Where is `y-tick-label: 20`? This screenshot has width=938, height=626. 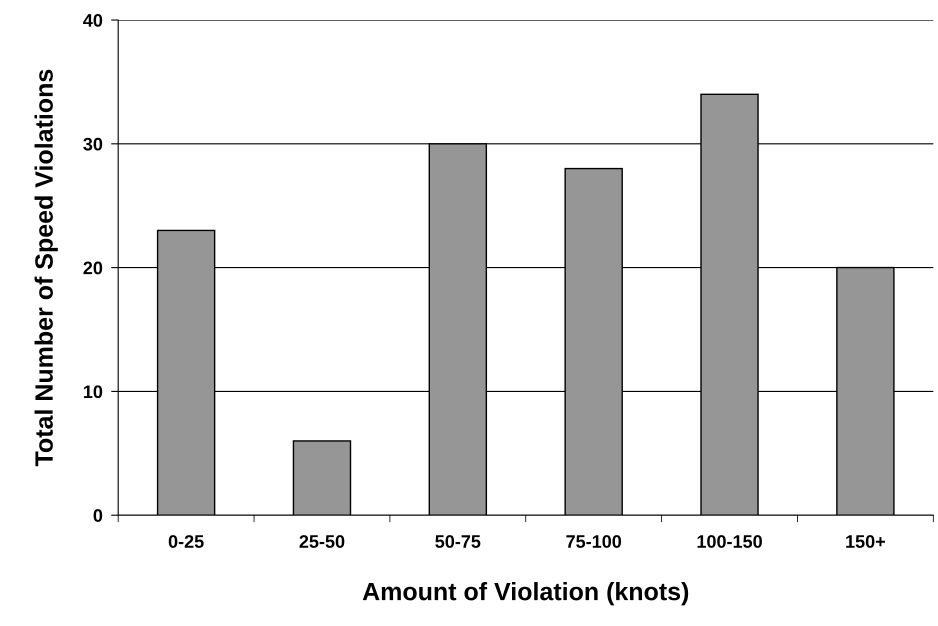
y-tick-label: 20 is located at coordinates (92, 268).